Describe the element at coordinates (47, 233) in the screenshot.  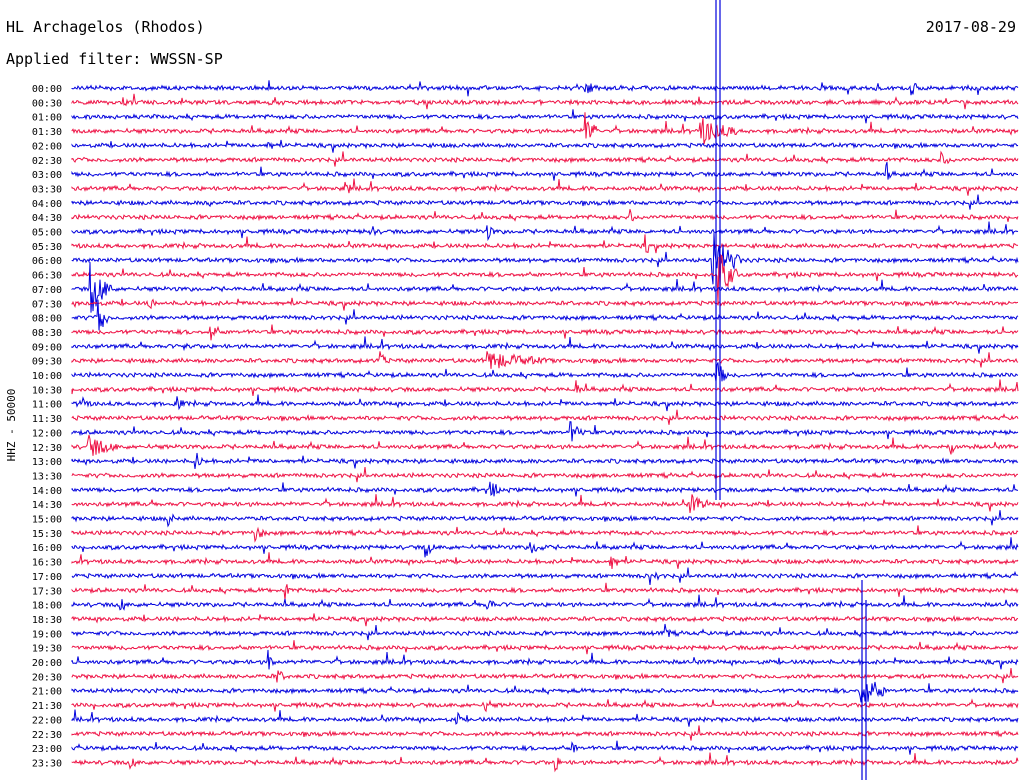
I see `row-time-label: 05:00` at that location.